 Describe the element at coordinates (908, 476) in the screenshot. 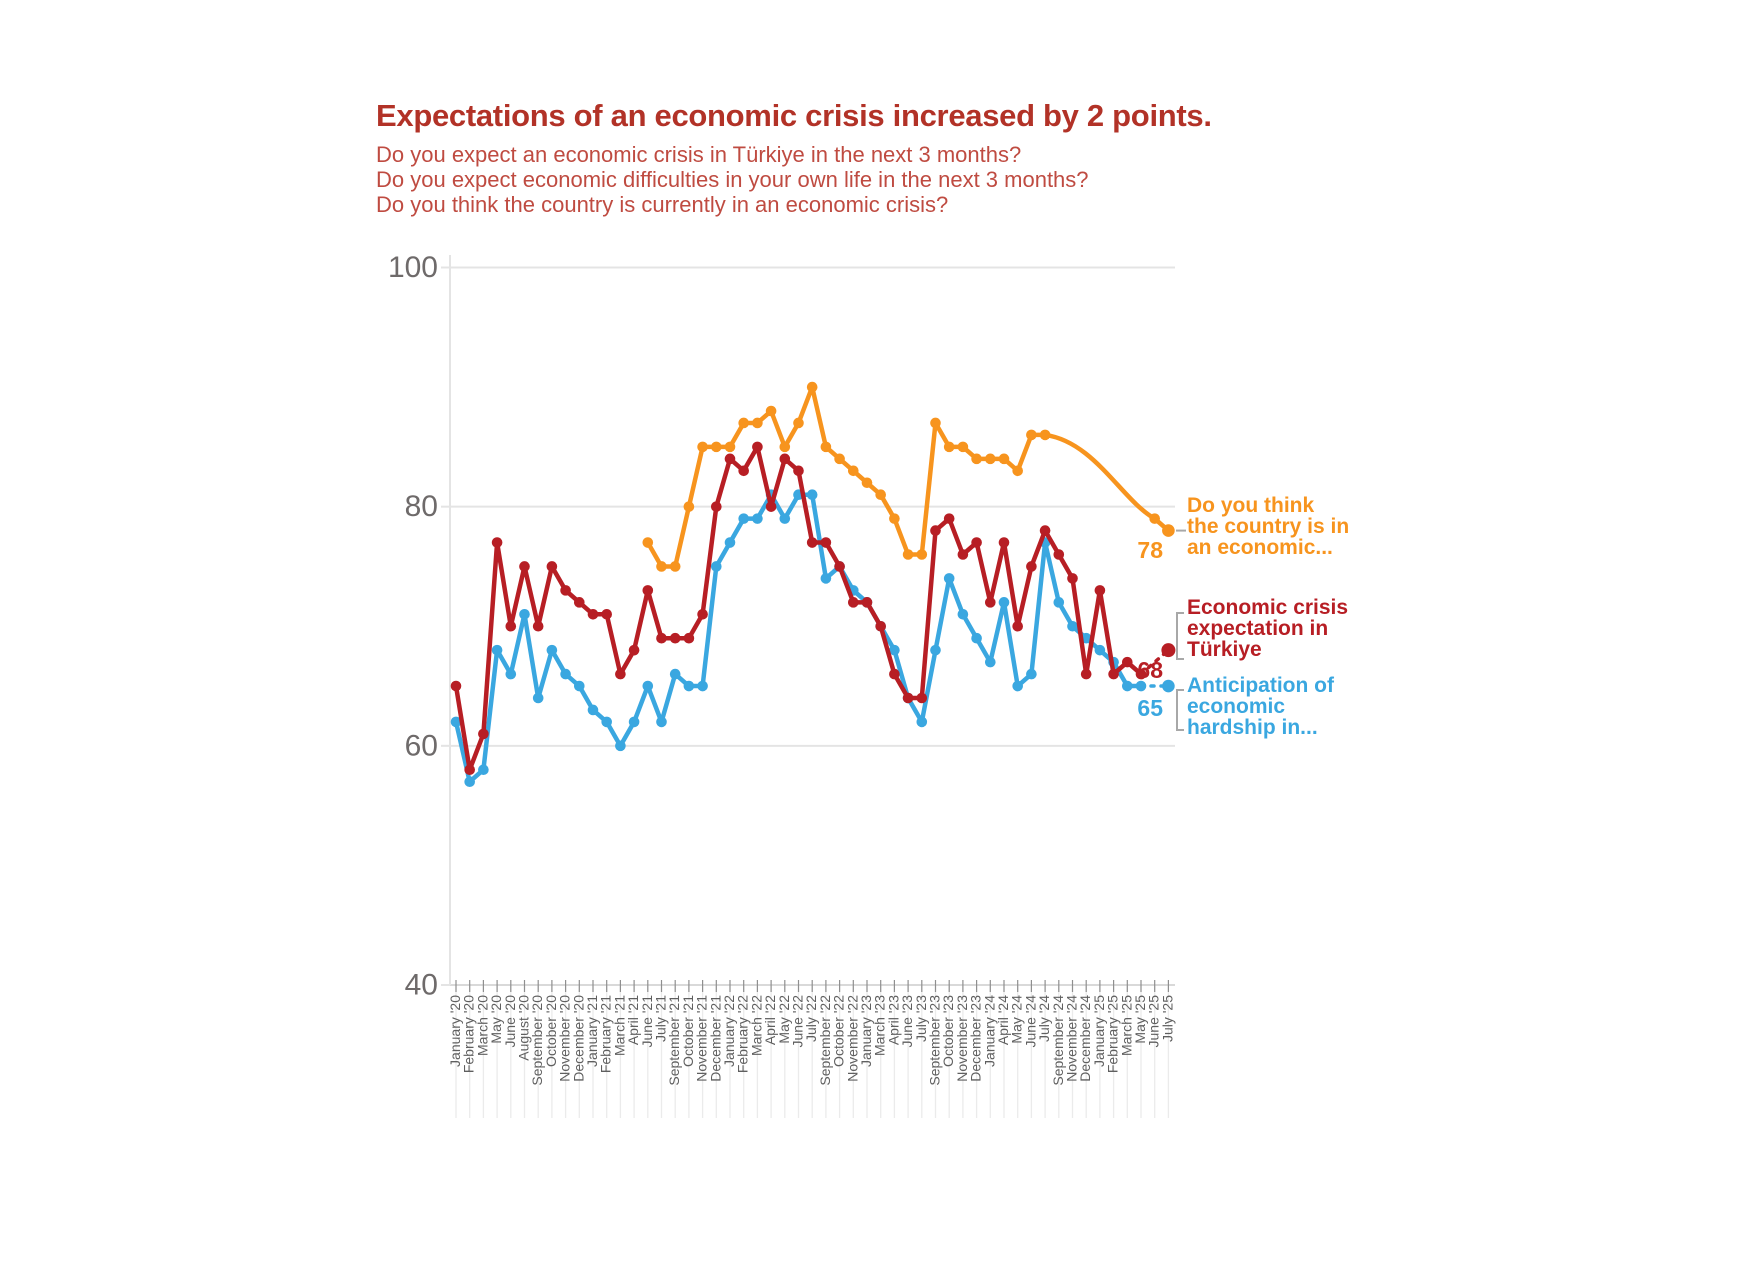

I see `series-country-crisis` at that location.